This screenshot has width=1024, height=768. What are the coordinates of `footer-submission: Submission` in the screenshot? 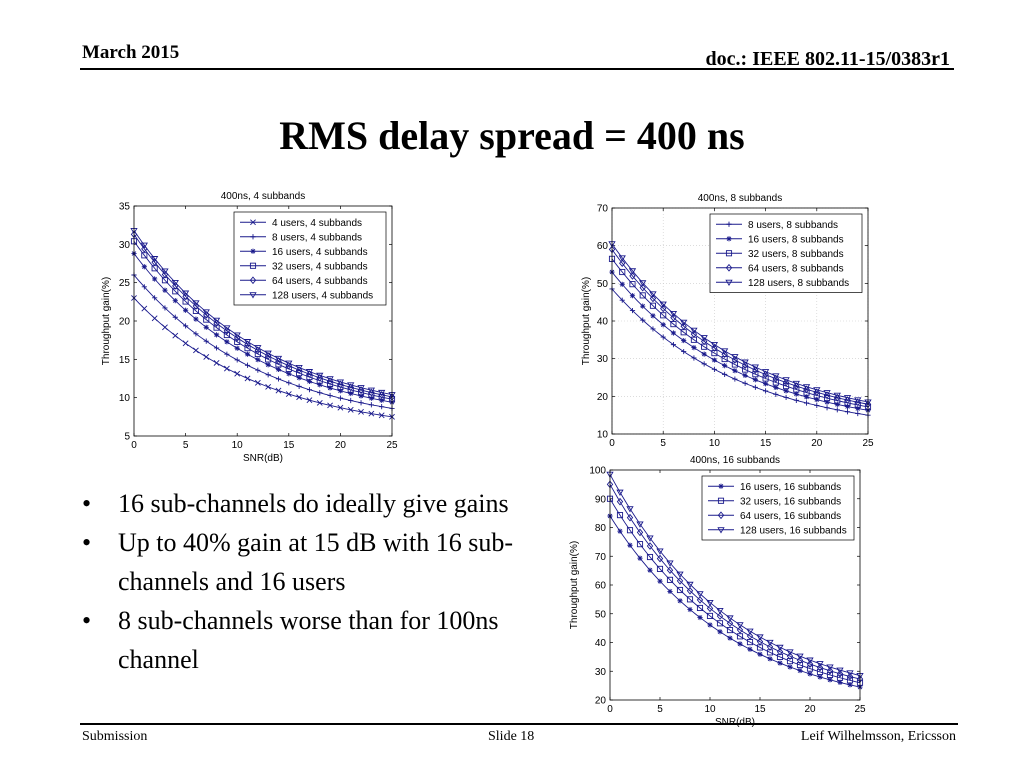 It's located at (115, 736).